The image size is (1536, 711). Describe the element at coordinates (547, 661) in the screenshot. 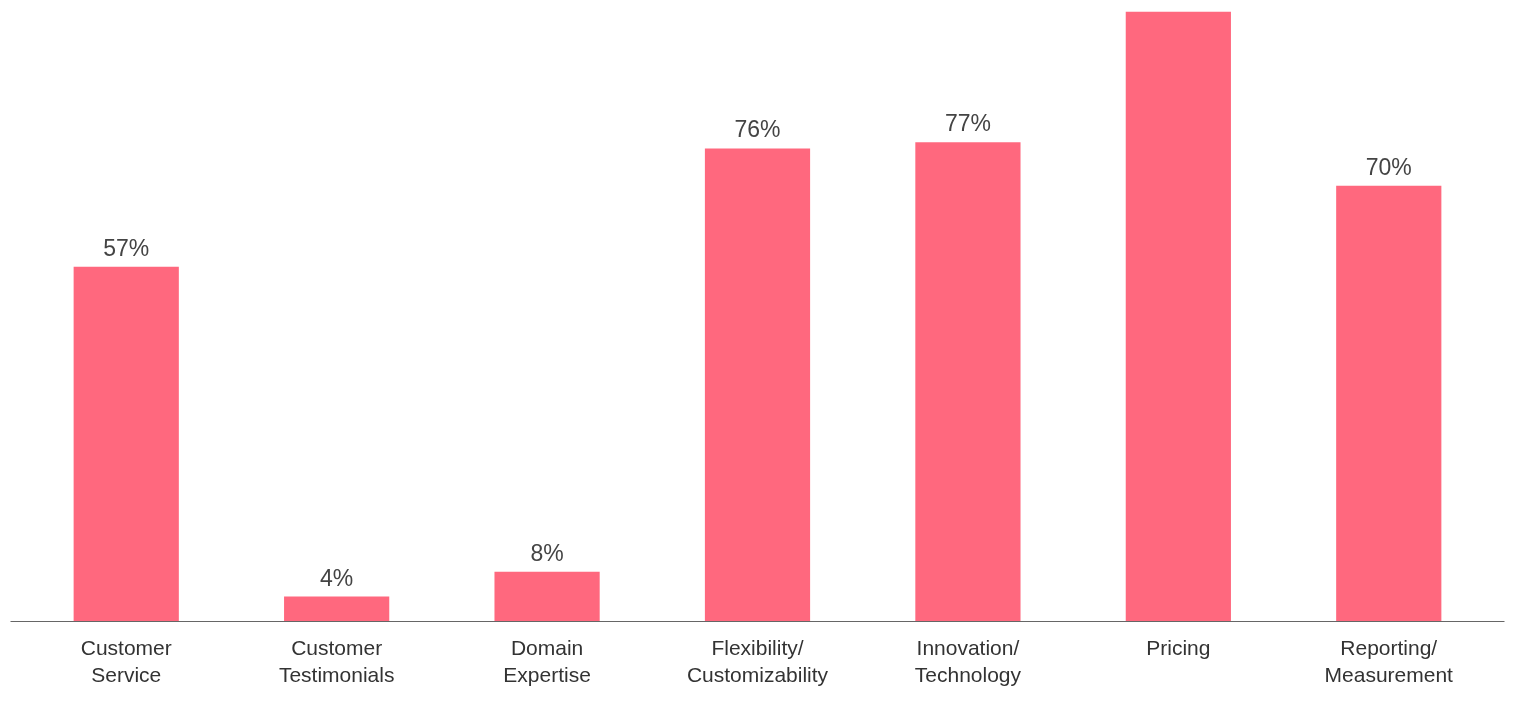

I see `x-tick-label: Domain Expertise` at that location.